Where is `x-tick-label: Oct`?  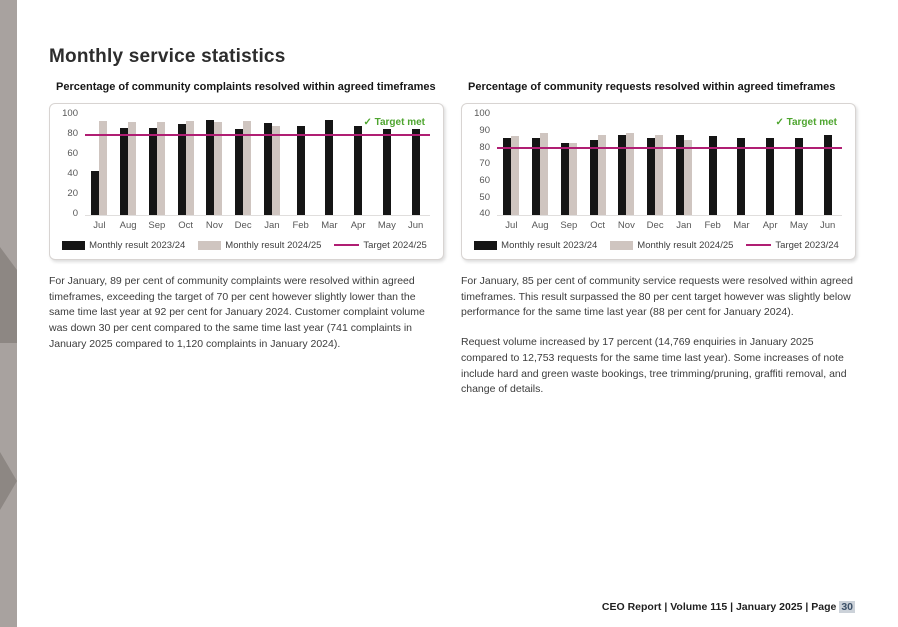
x-tick-label: Oct is located at coordinates (598, 225).